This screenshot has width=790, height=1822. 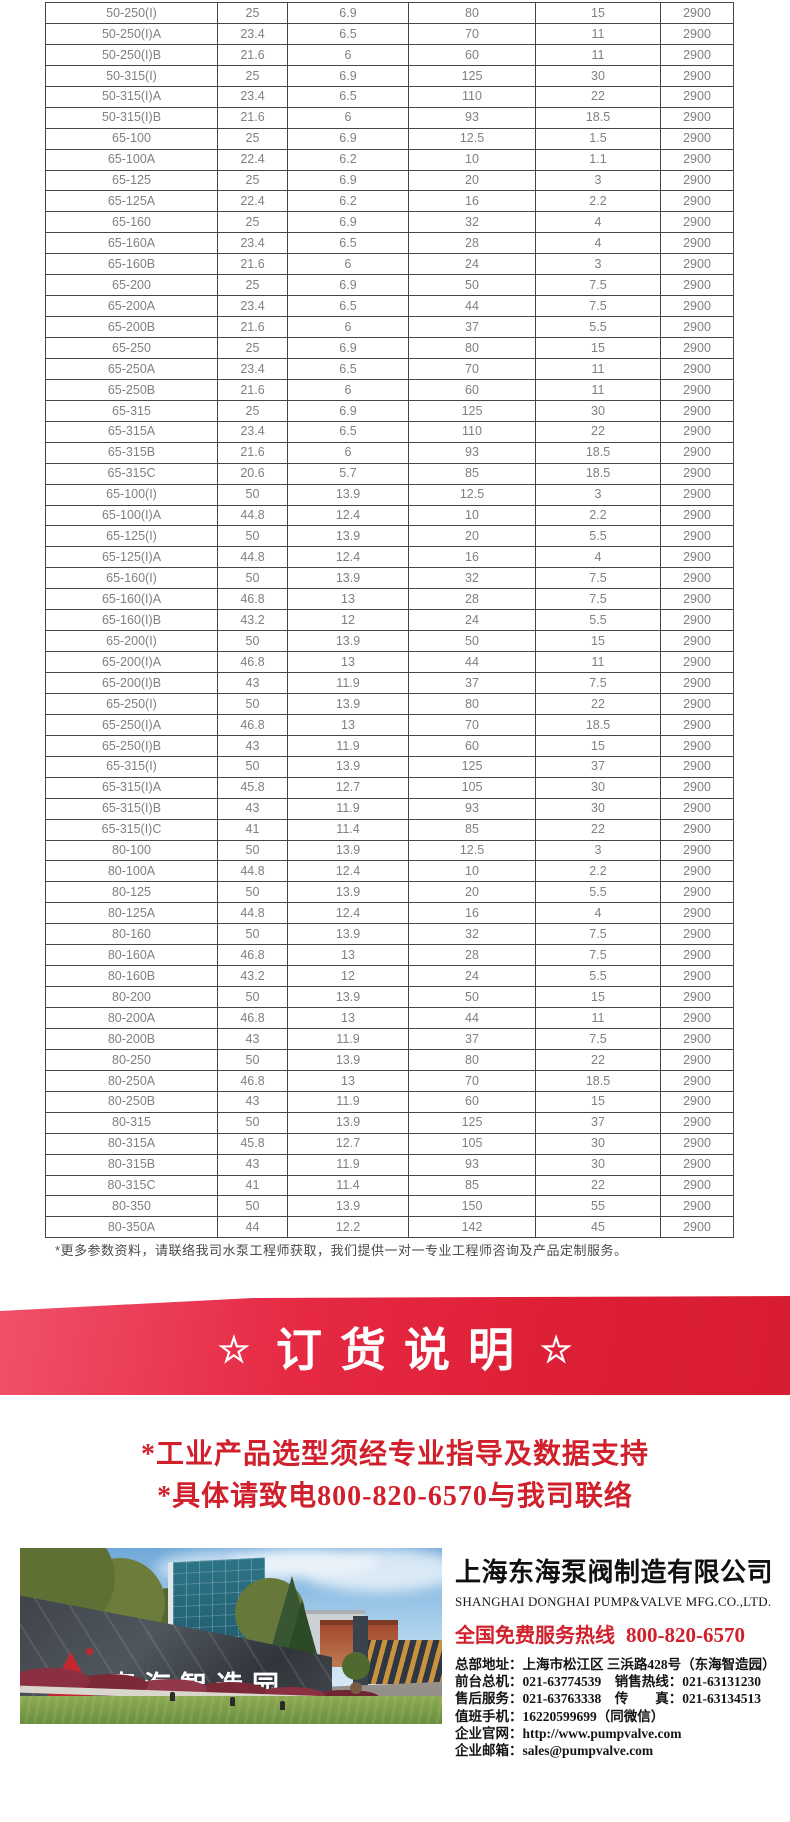 What do you see at coordinates (389, 745) in the screenshot?
I see `table-row: 65-250(I)B 43 11.9 60 15 2900` at bounding box center [389, 745].